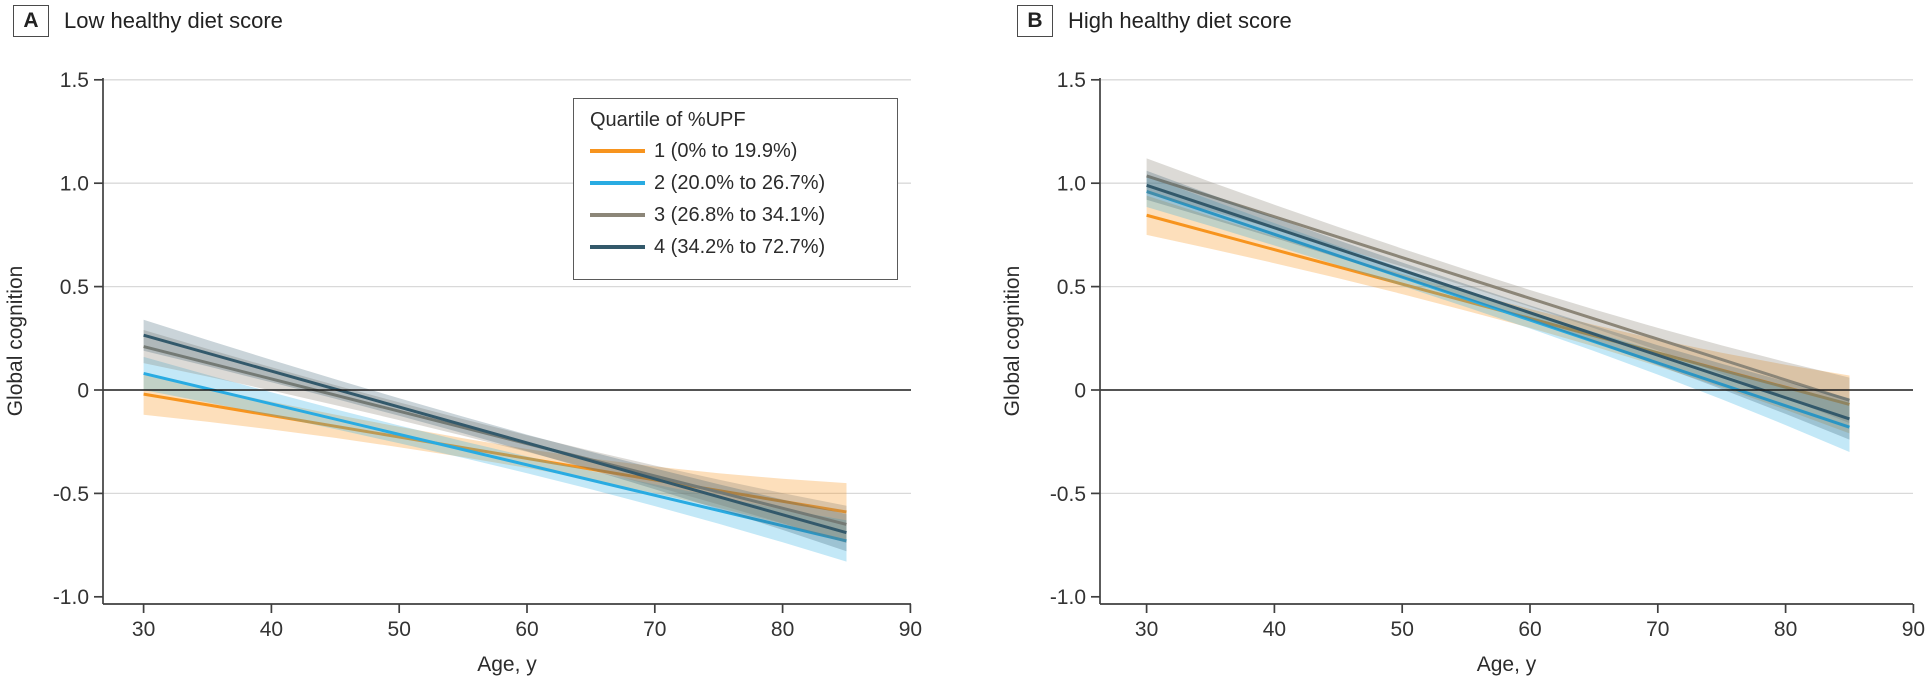 This screenshot has width=1926, height=690. I want to click on ci-band-q3-panel-b, so click(1498, 291).